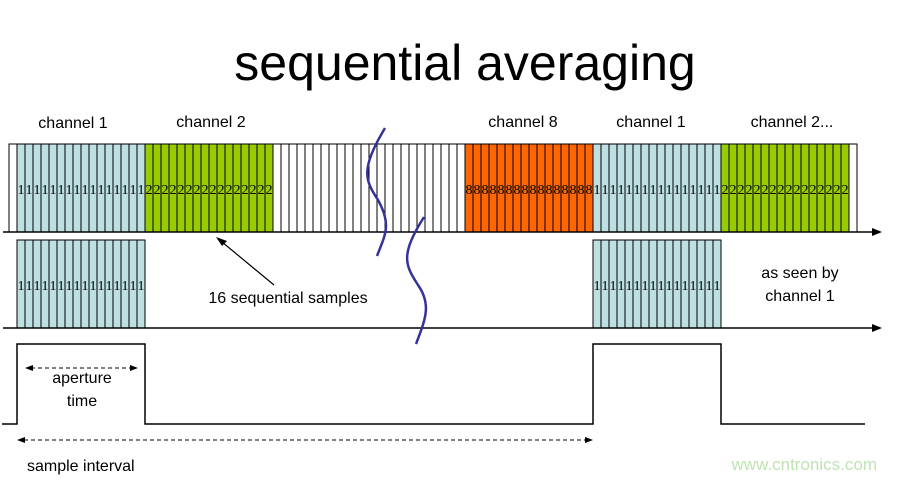 The image size is (897, 480). Describe the element at coordinates (81, 466) in the screenshot. I see `sample-interval-label: sample interval` at that location.